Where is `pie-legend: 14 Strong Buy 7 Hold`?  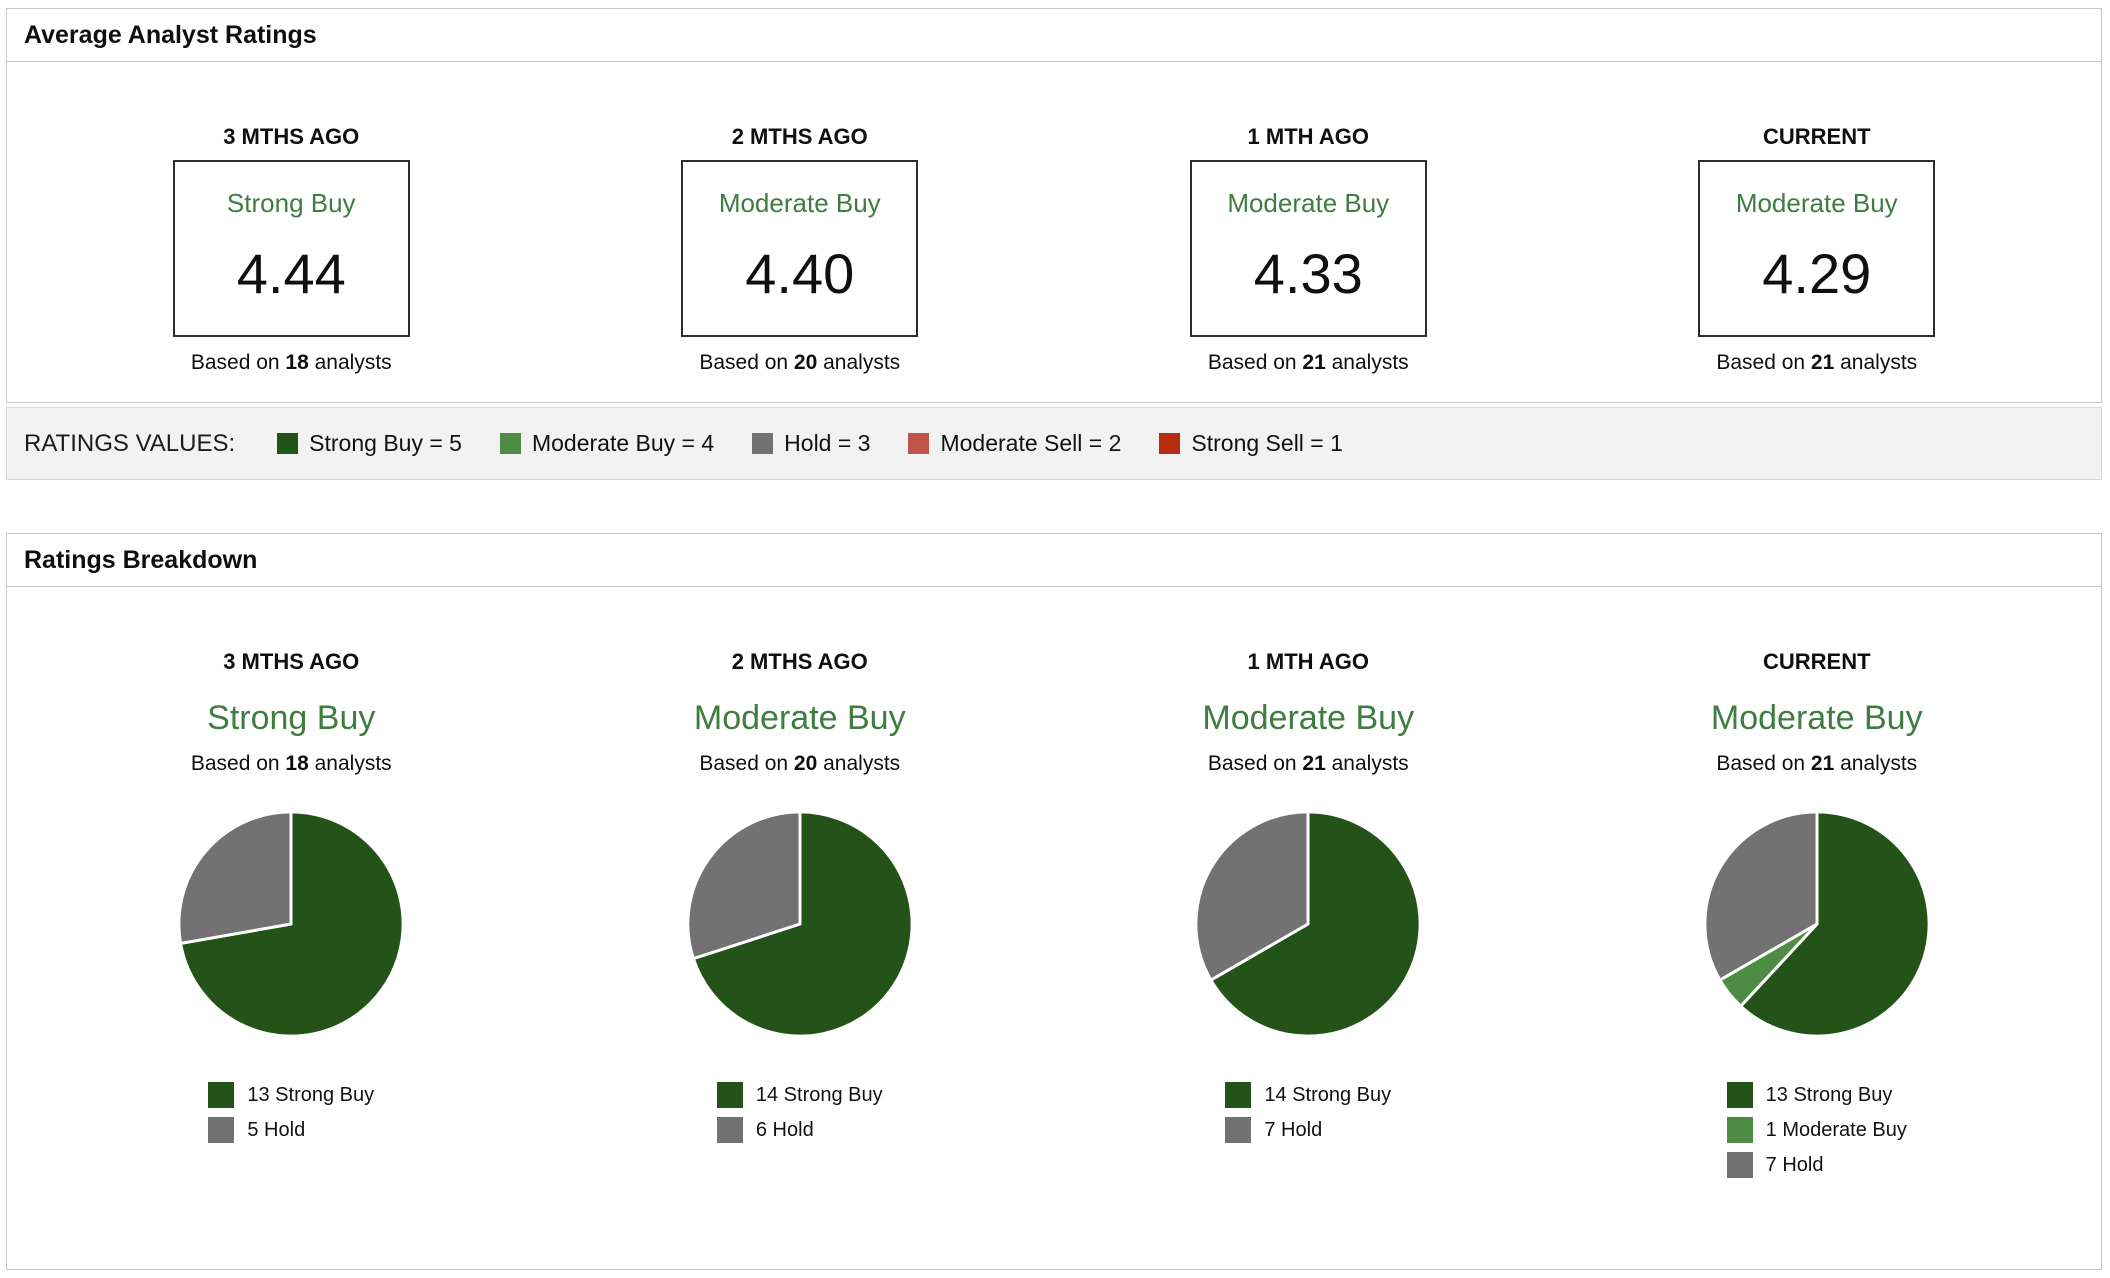
pie-legend: 14 Strong Buy 7 Hold is located at coordinates (1308, 1117).